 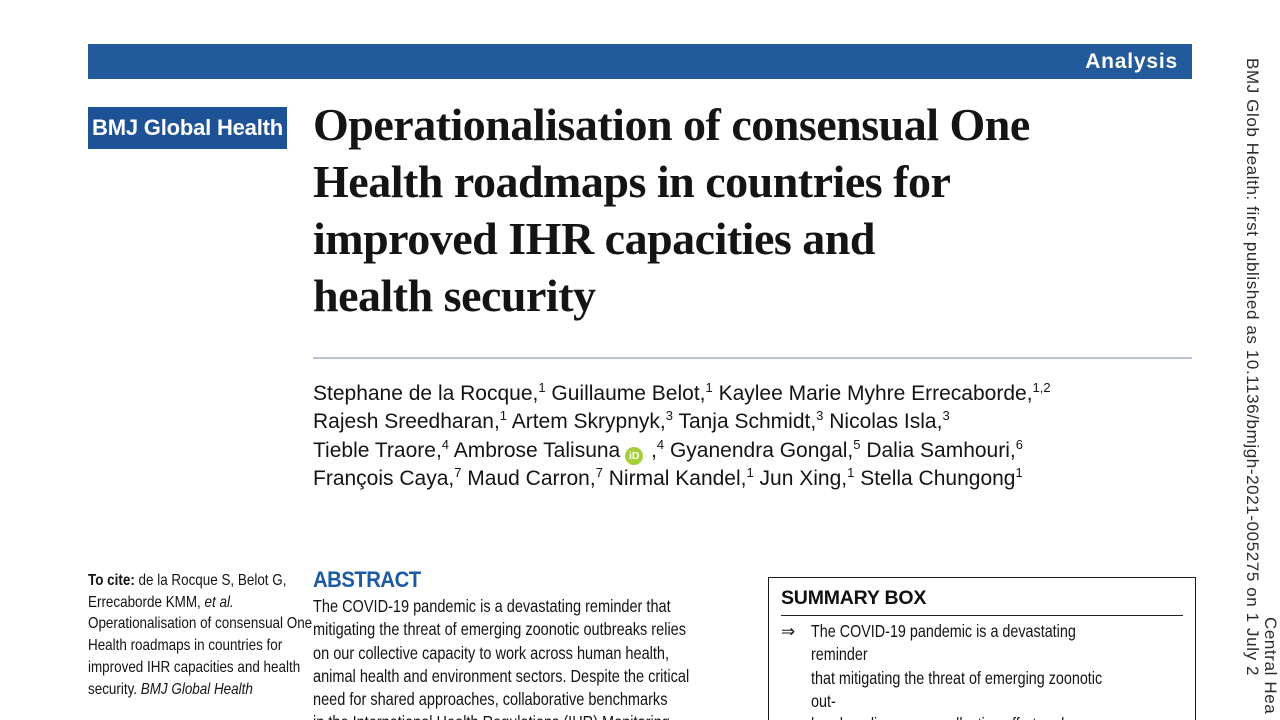 I want to click on author-name: Tanja Schmidt,, so click(x=744, y=422).